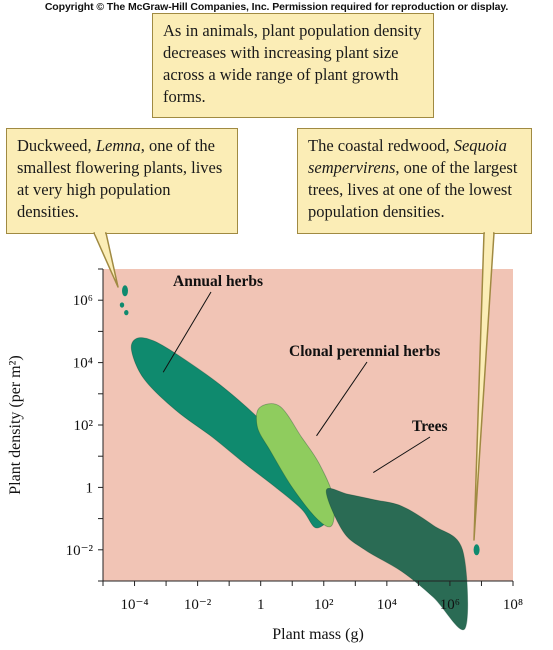  What do you see at coordinates (261, 605) in the screenshot?
I see `x-tick-label: 1` at bounding box center [261, 605].